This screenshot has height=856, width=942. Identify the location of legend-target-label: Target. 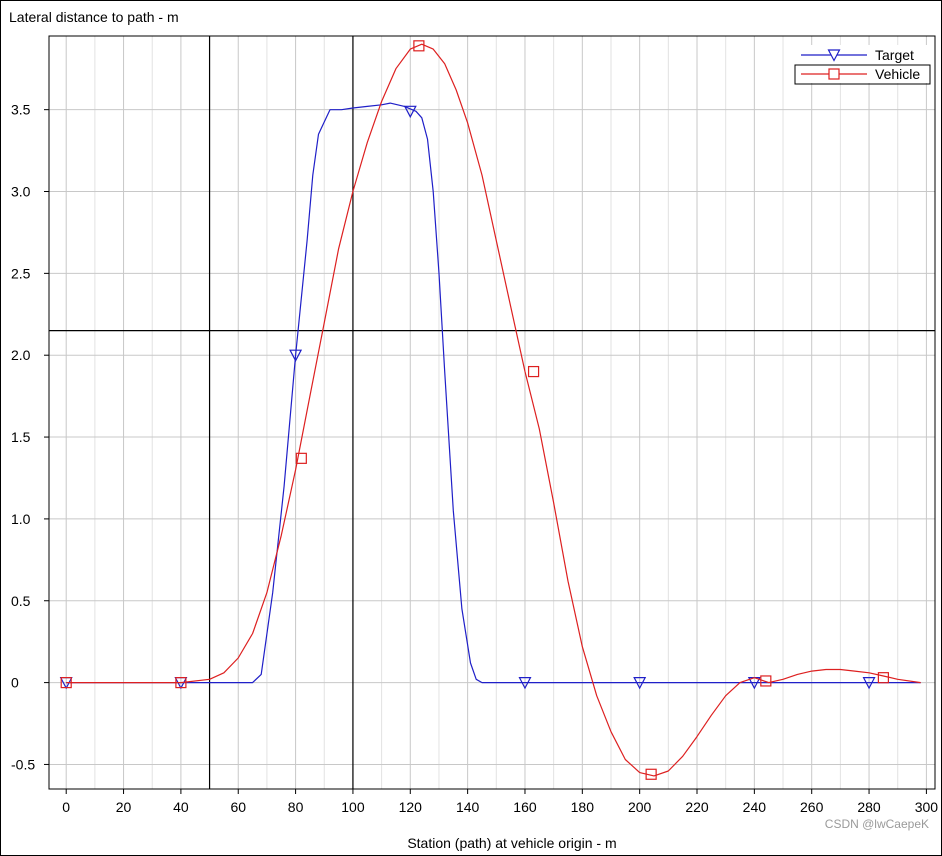
(894, 55).